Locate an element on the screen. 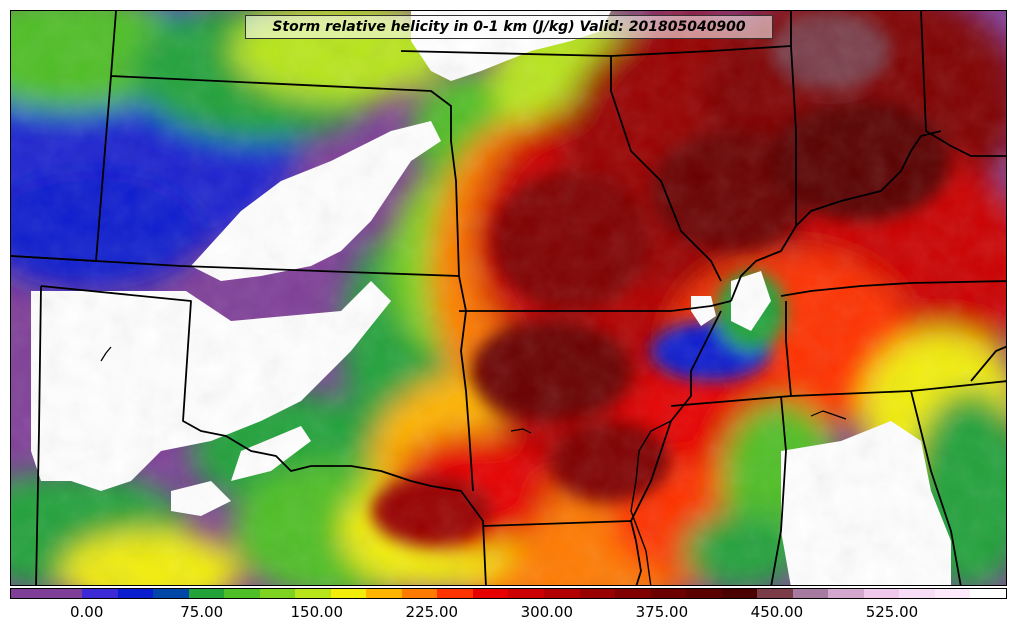 This screenshot has height=633, width=1018. colorbar-tick-label: 0.00 is located at coordinates (86, 612).